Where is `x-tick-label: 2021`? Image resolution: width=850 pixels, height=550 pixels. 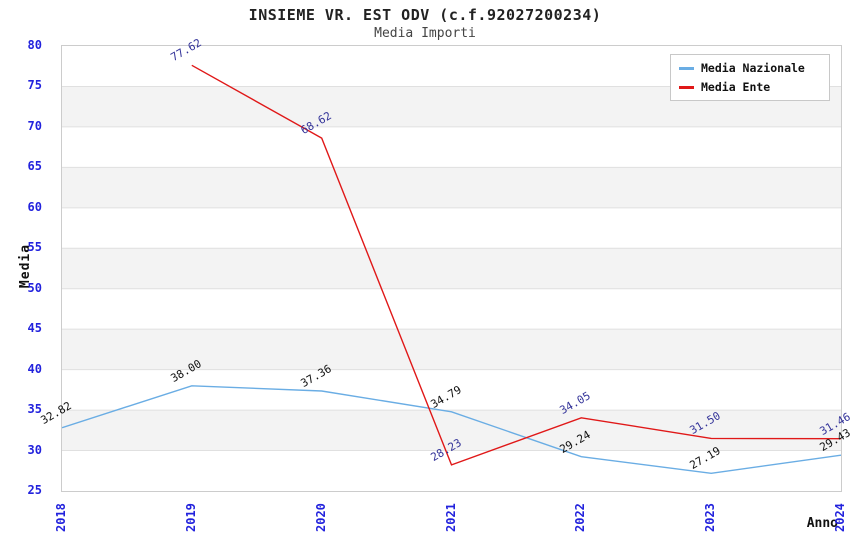 x-tick-label: 2021 is located at coordinates (450, 517).